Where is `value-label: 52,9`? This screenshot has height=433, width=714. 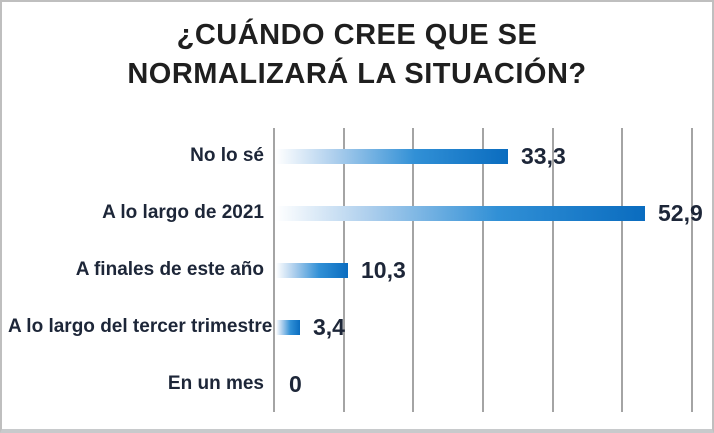
value-label: 52,9 is located at coordinates (680, 213).